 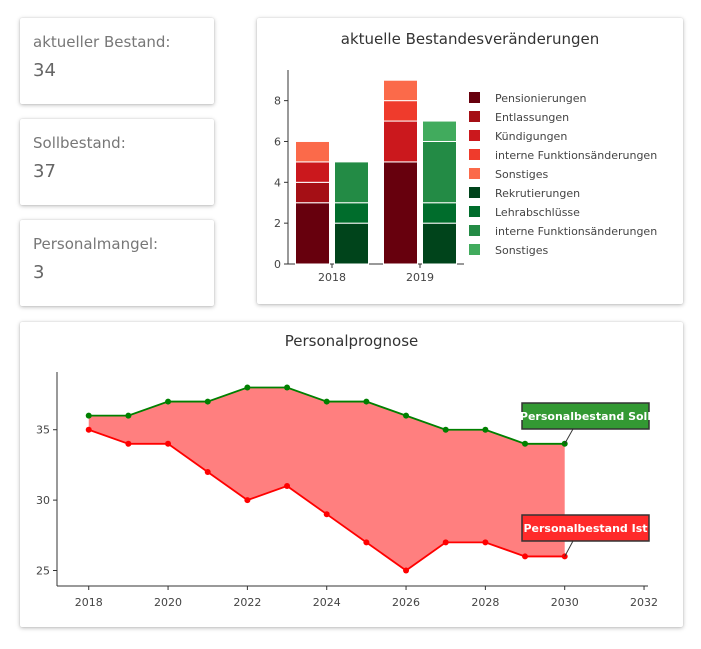 I want to click on x-tick-label: 2026, so click(x=406, y=602).